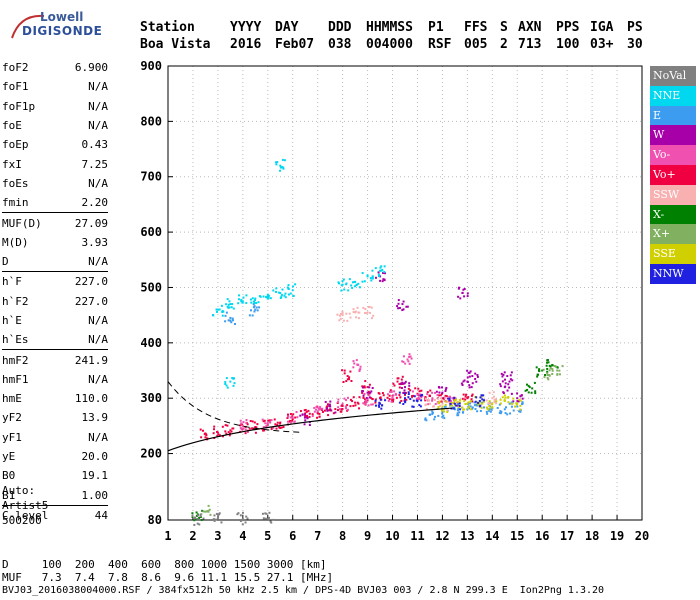 This screenshot has height=600, width=700. What do you see at coordinates (91, 68) in the screenshot?
I see `param-value: 6.900` at bounding box center [91, 68].